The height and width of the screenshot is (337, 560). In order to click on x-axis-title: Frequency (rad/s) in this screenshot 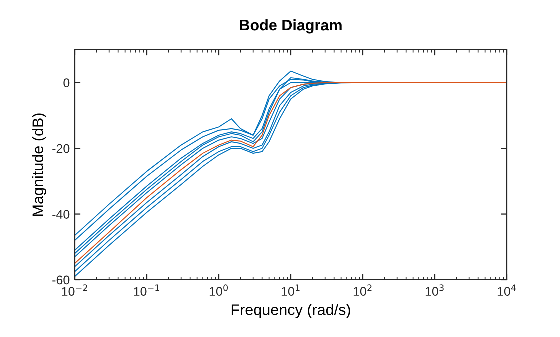, I will do `click(291, 311)`.